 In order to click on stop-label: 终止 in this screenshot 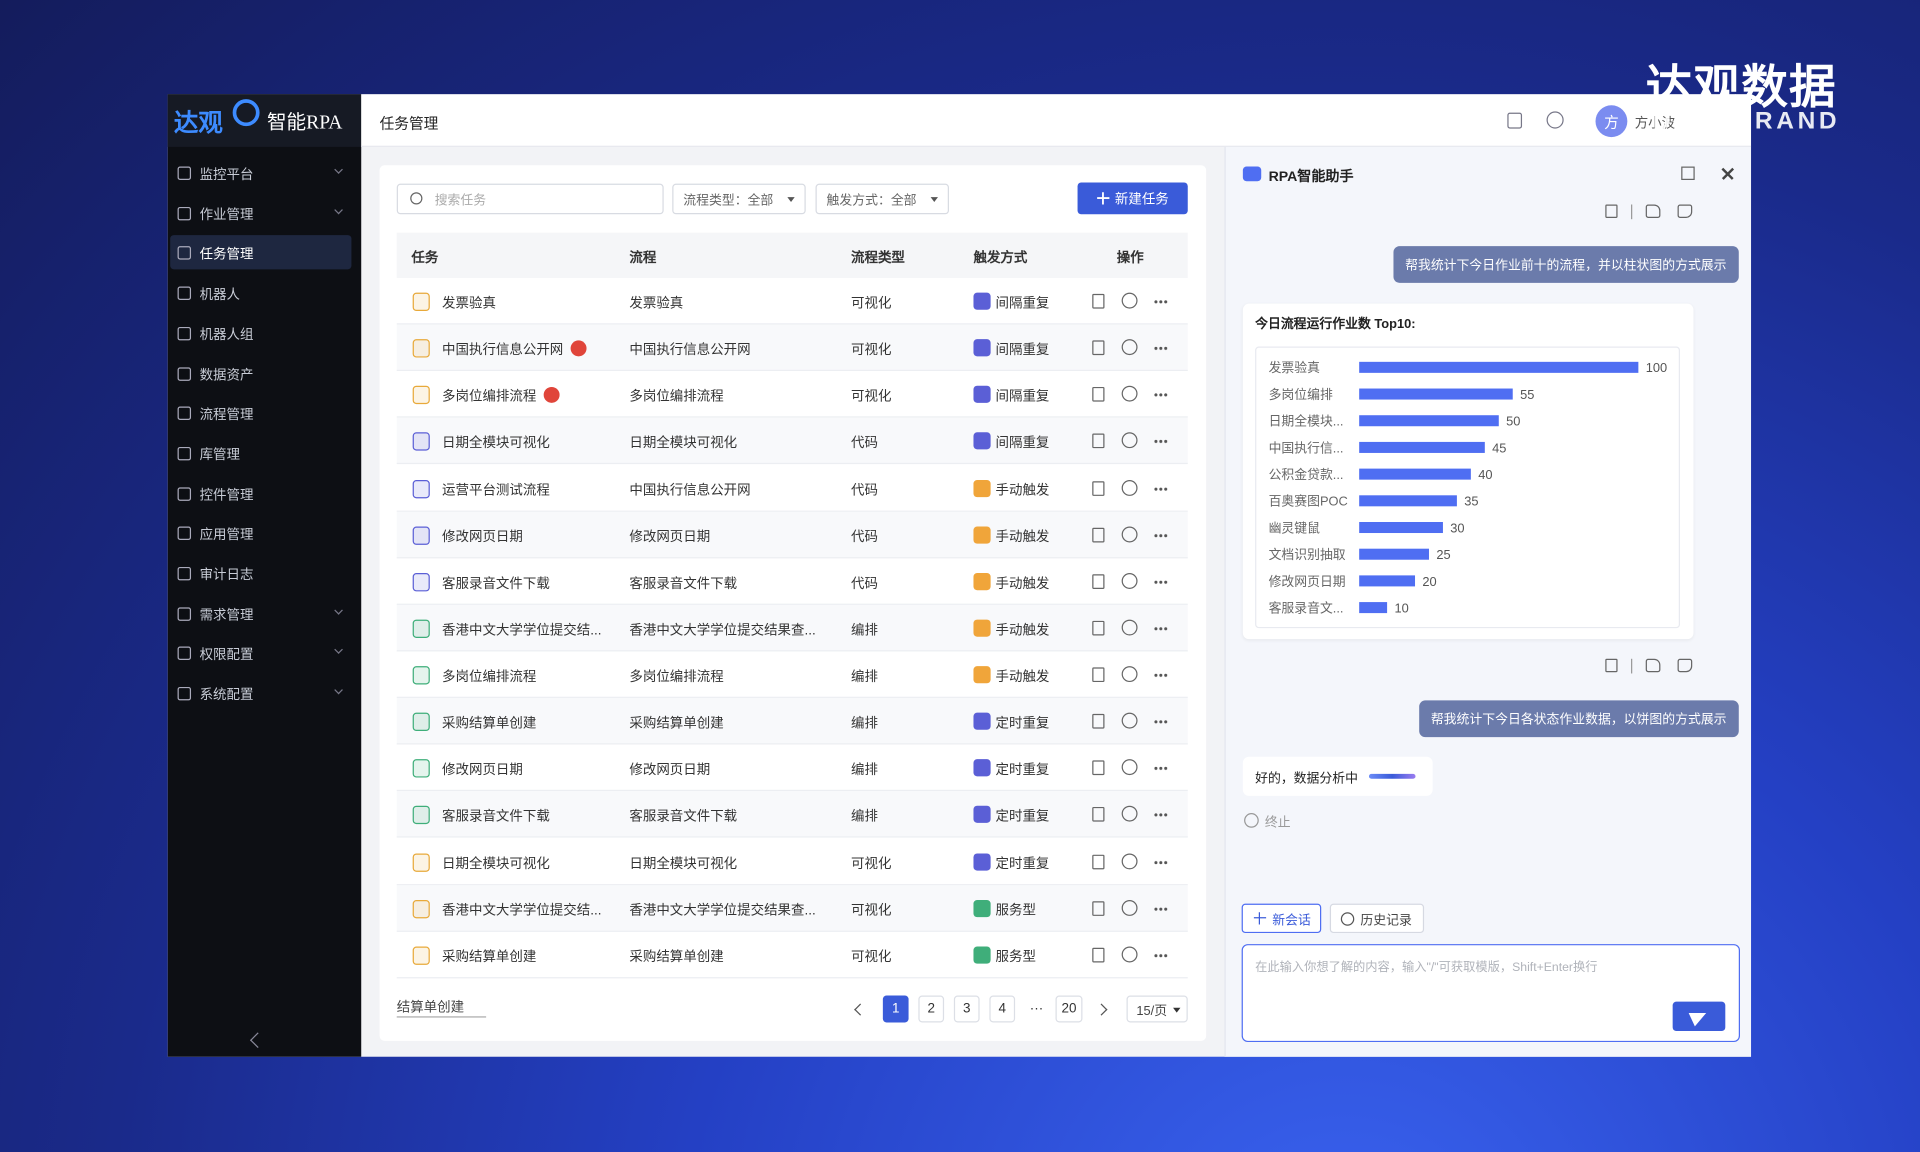, I will do `click(1277, 823)`.